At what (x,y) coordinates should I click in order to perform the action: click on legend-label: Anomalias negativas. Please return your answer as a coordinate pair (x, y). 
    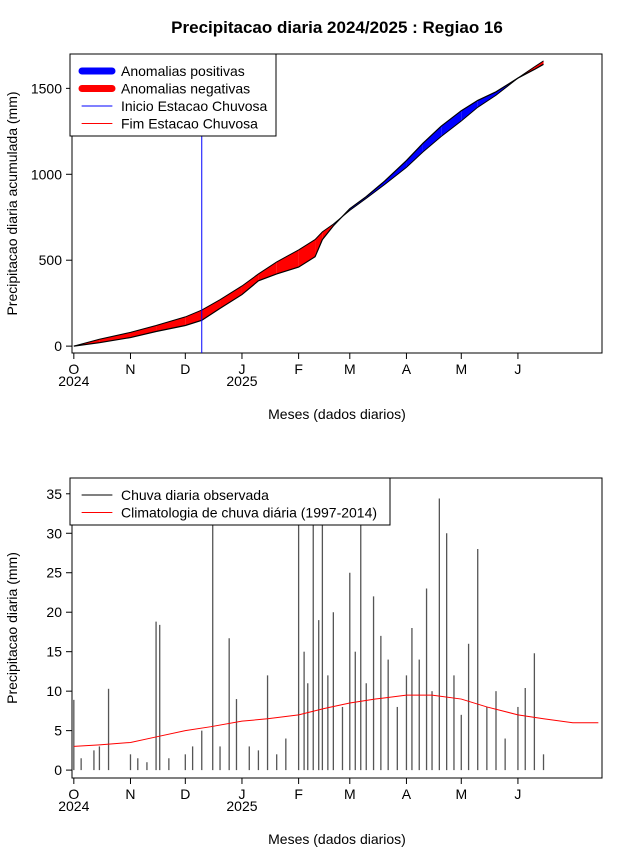
    Looking at the image, I should click on (185, 89).